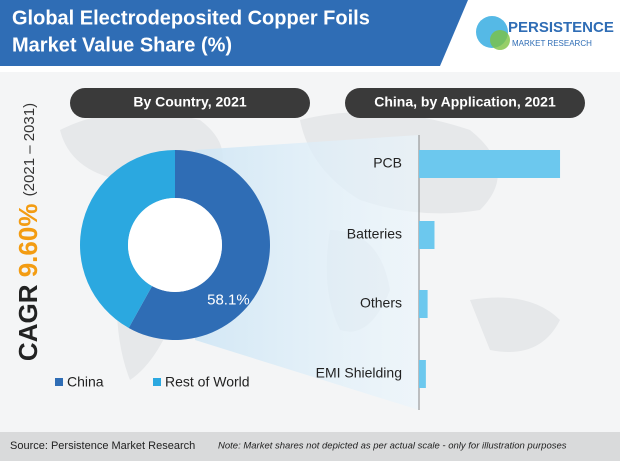 The width and height of the screenshot is (620, 461). Describe the element at coordinates (552, 43) in the screenshot. I see `logo-sub: MARKET RESEARCH` at that location.